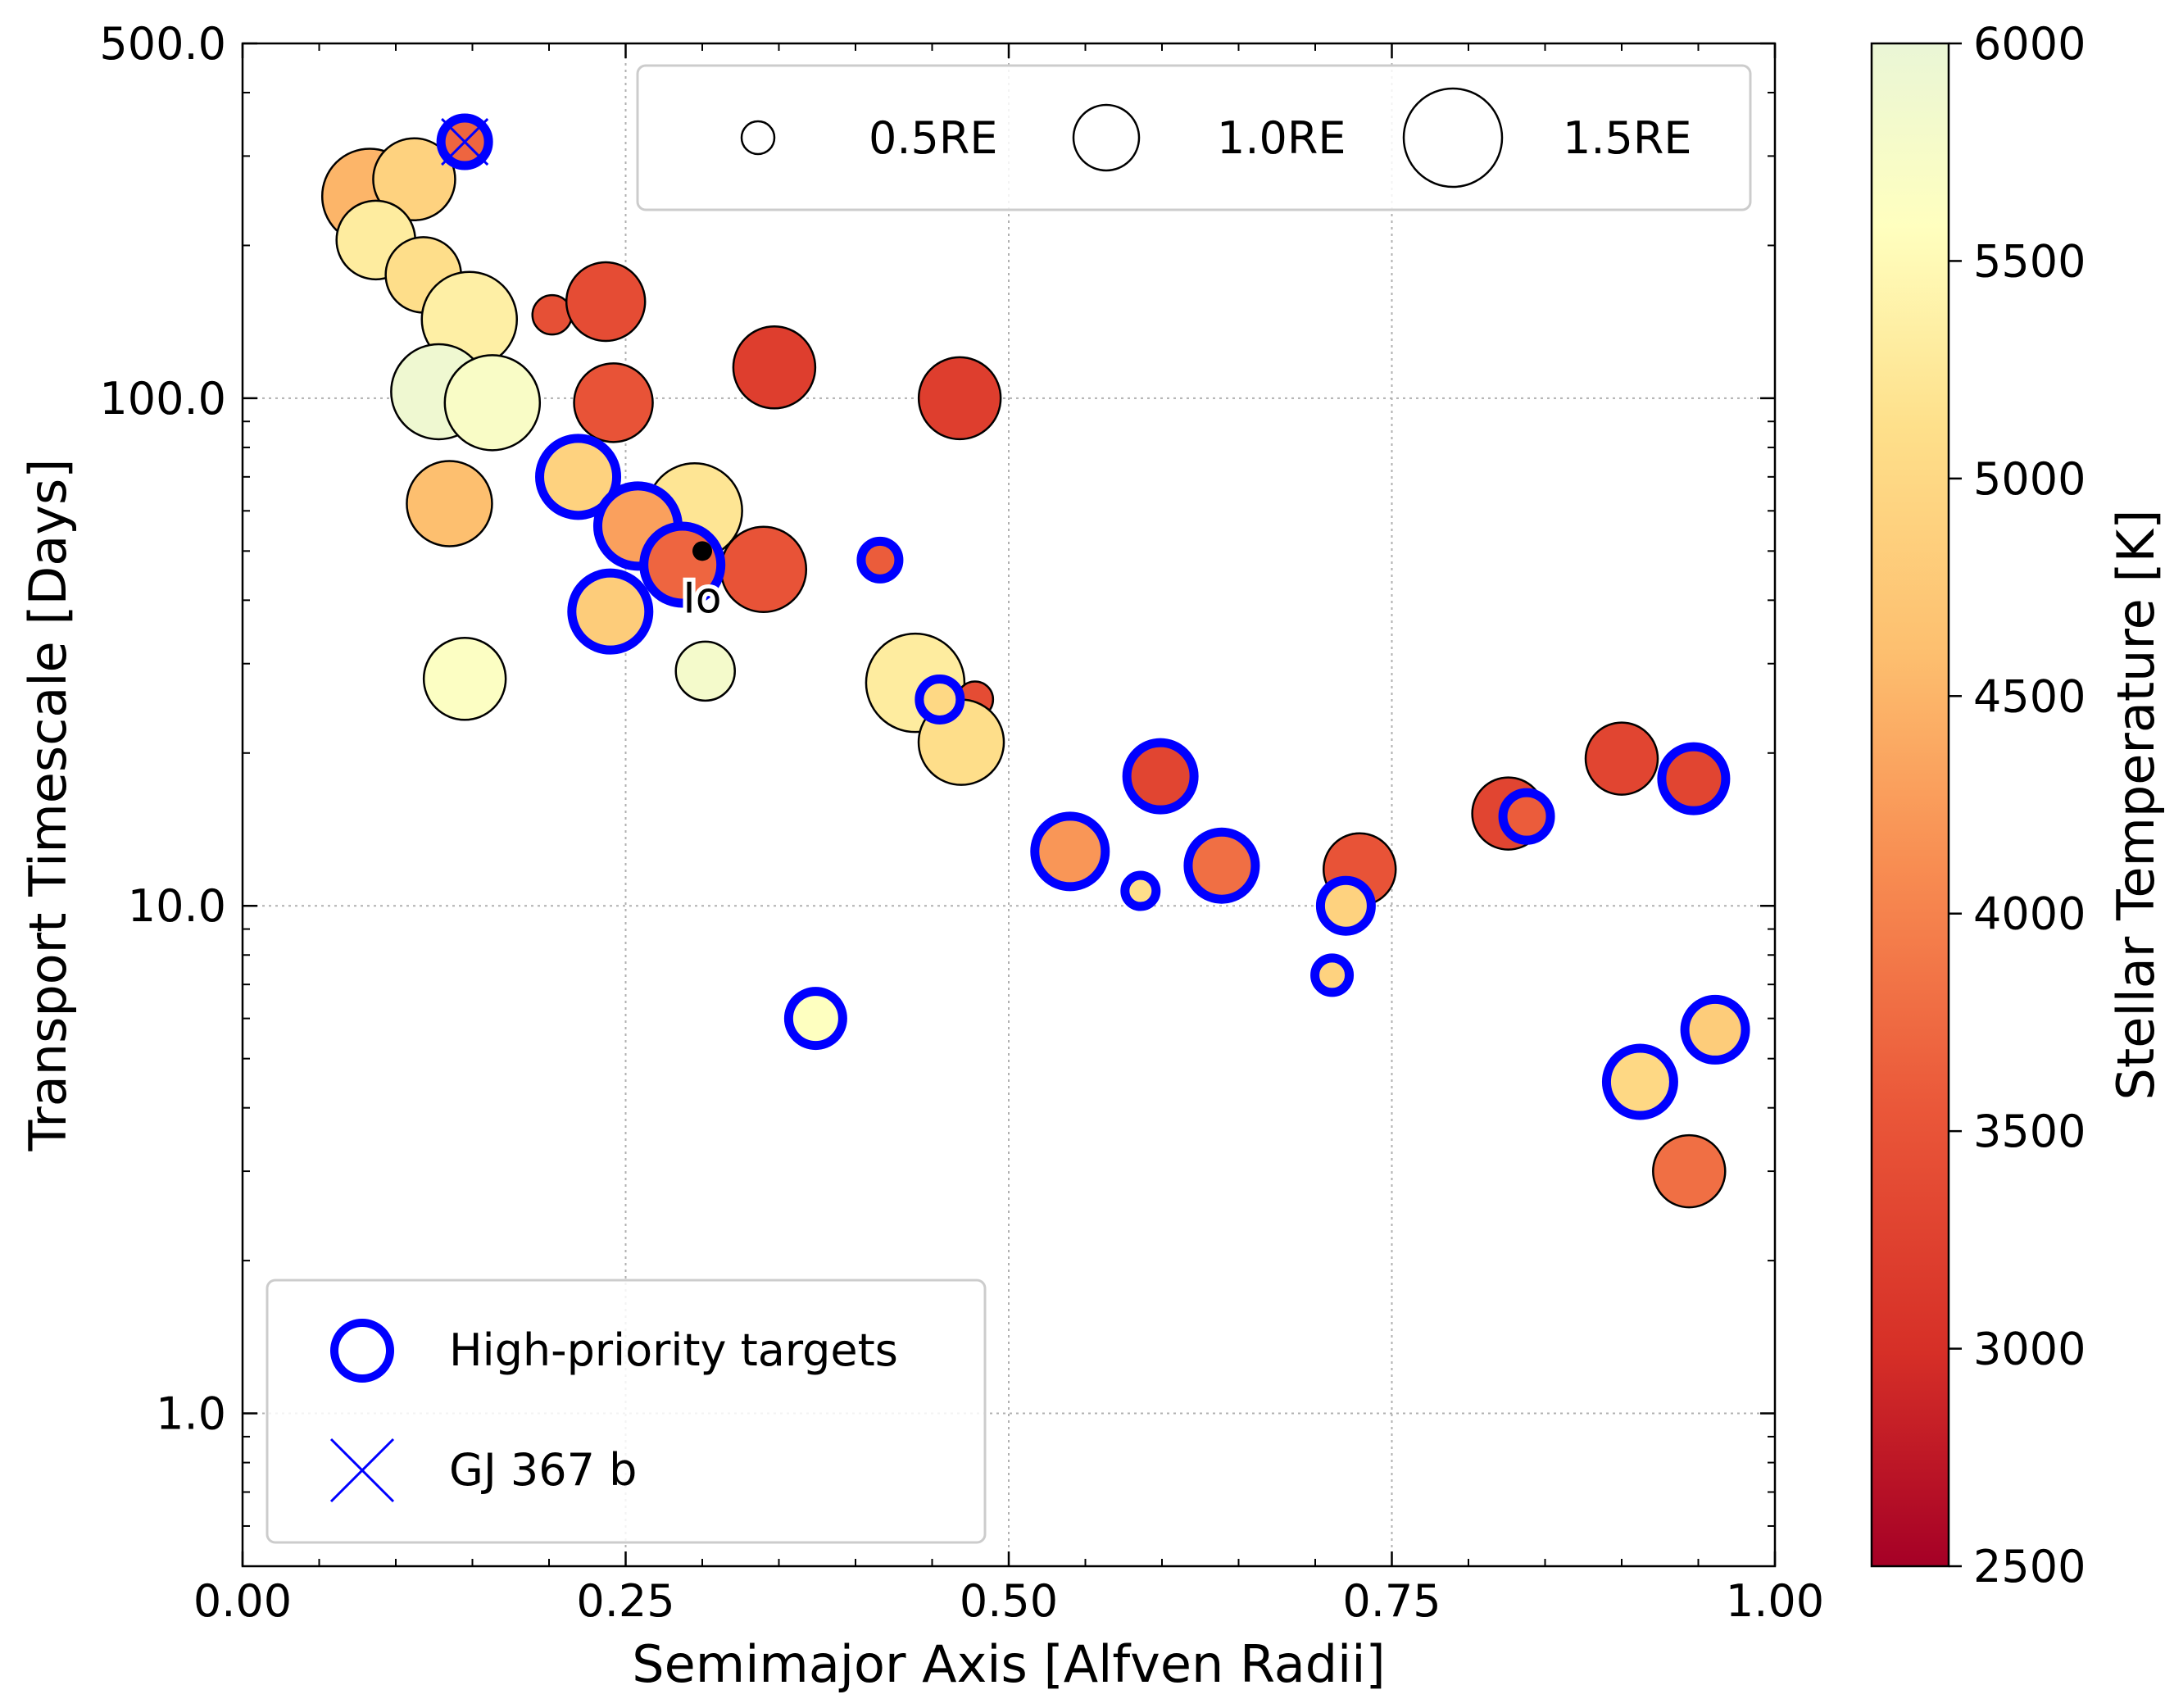 The width and height of the screenshot is (2174, 1708). What do you see at coordinates (543, 1470) in the screenshot?
I see `gj367-legend-label: GJ 367 b` at bounding box center [543, 1470].